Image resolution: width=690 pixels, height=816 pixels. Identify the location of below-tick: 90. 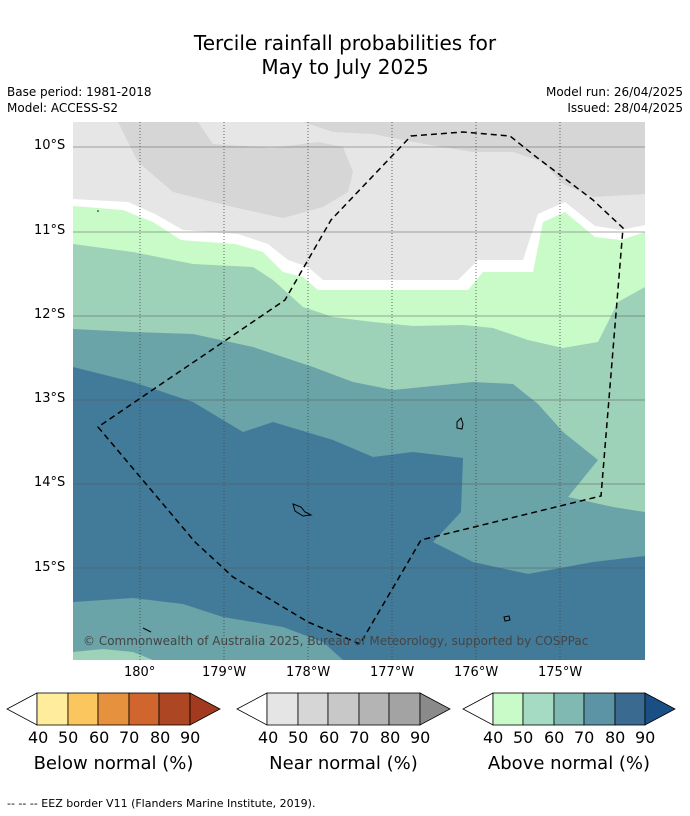
(190, 737).